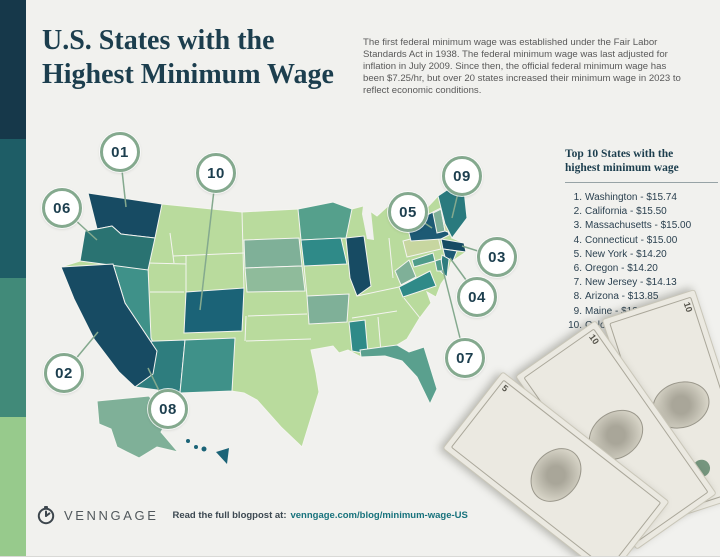 This screenshot has width=720, height=557. What do you see at coordinates (46, 515) in the screenshot?
I see `venngage-logo-icon` at bounding box center [46, 515].